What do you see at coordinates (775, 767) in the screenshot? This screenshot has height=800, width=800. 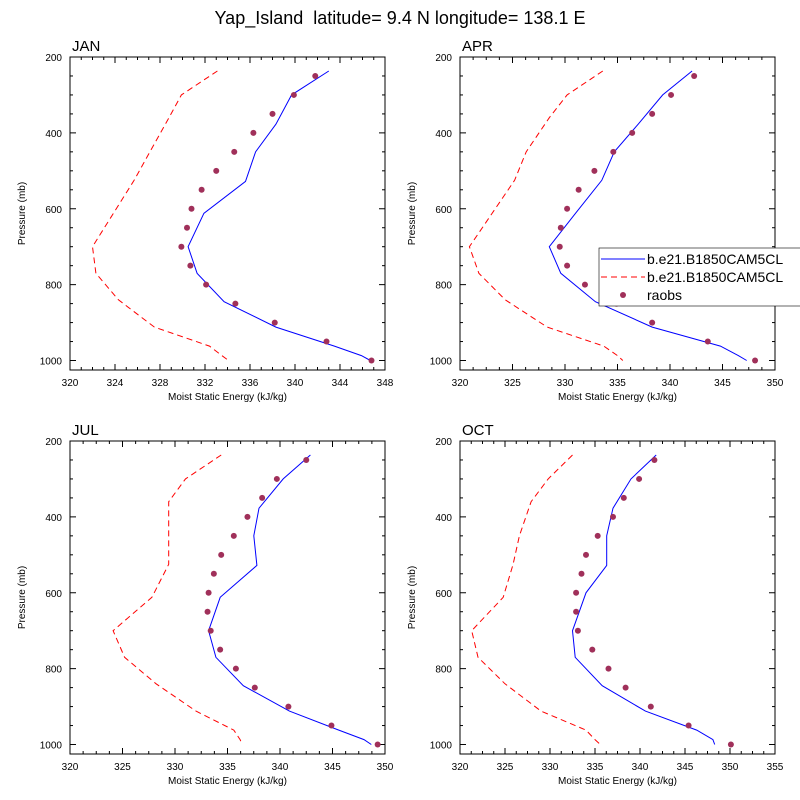 I see `x-tick-label: 355` at bounding box center [775, 767].